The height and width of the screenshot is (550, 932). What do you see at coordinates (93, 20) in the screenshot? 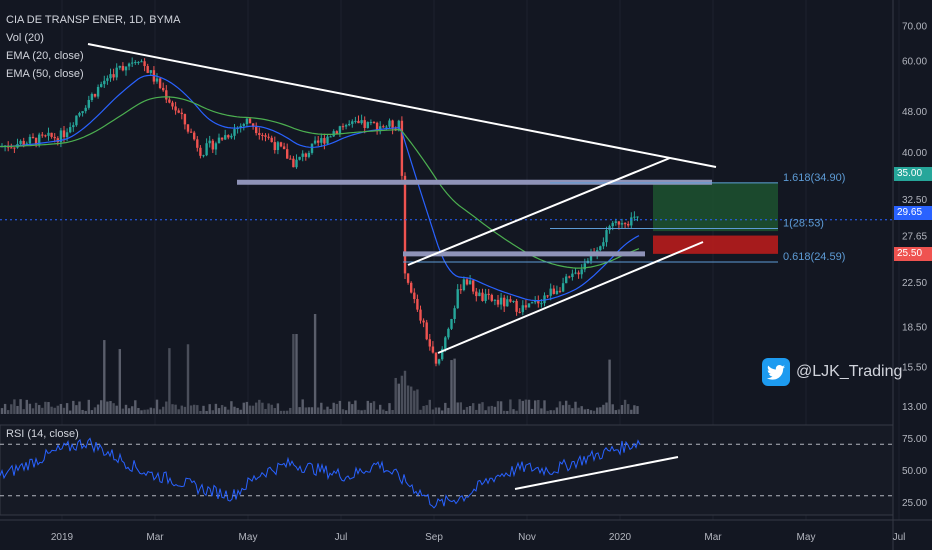
I see `legend-symbol: CIA DE TRANSP ENER, 1D, BYMA` at bounding box center [93, 20].